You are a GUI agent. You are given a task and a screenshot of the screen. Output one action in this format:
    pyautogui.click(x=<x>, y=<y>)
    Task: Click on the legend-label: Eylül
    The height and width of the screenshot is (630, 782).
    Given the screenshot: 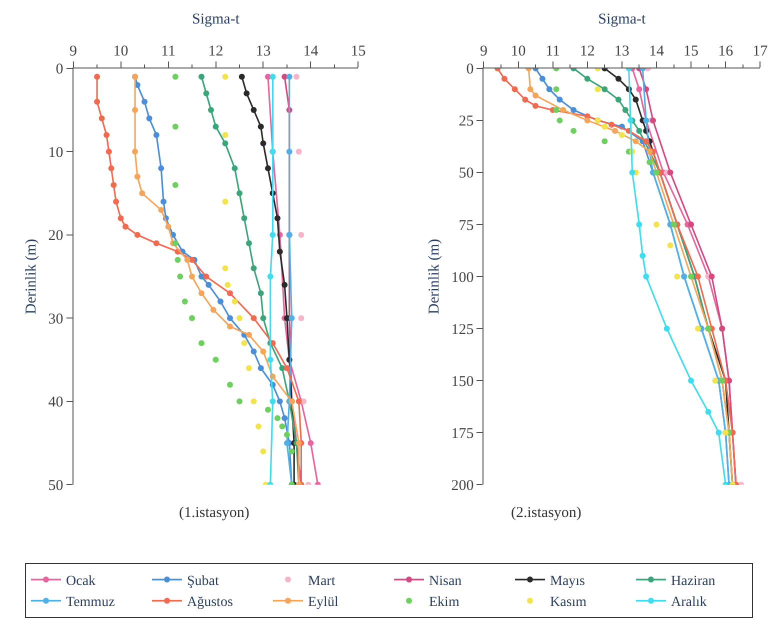 What is the action you would take?
    pyautogui.click(x=323, y=602)
    